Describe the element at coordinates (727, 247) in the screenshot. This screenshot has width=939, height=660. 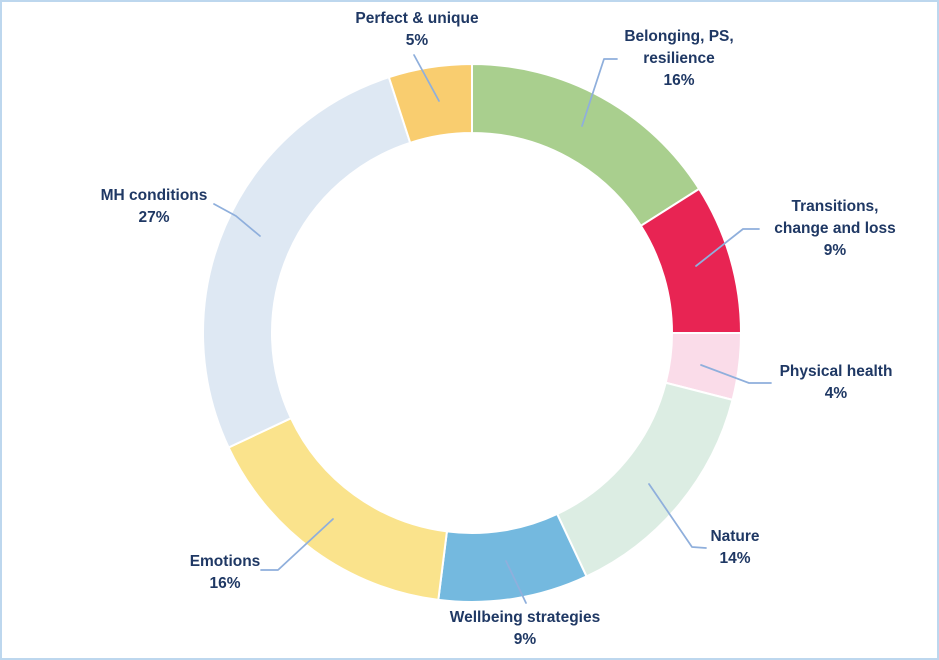
I see `leader-line-transitions` at that location.